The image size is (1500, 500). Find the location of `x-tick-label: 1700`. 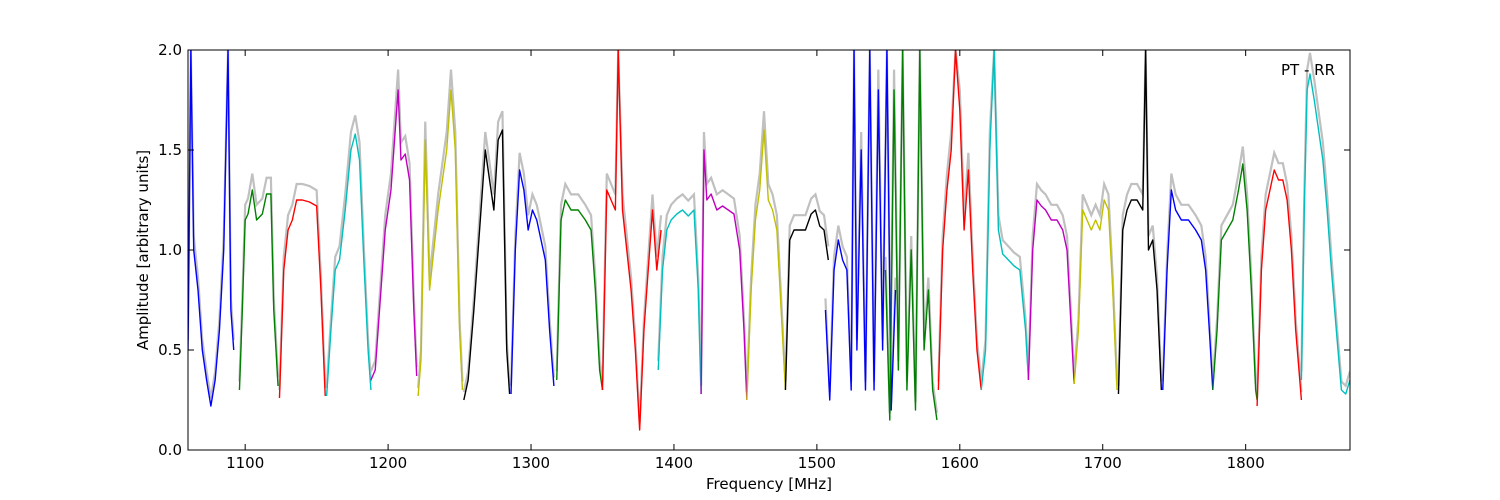

x-tick-label: 1700 is located at coordinates (1103, 463).